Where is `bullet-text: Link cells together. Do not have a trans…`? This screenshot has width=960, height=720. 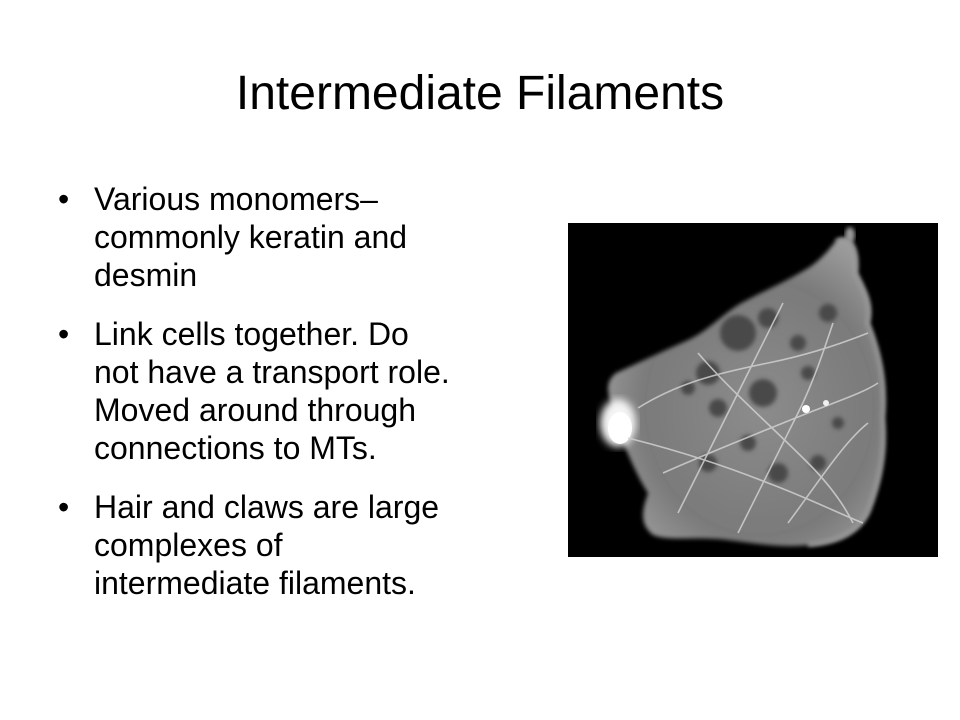 bullet-text: Link cells together. Do not have a trans… is located at coordinates (331, 391).